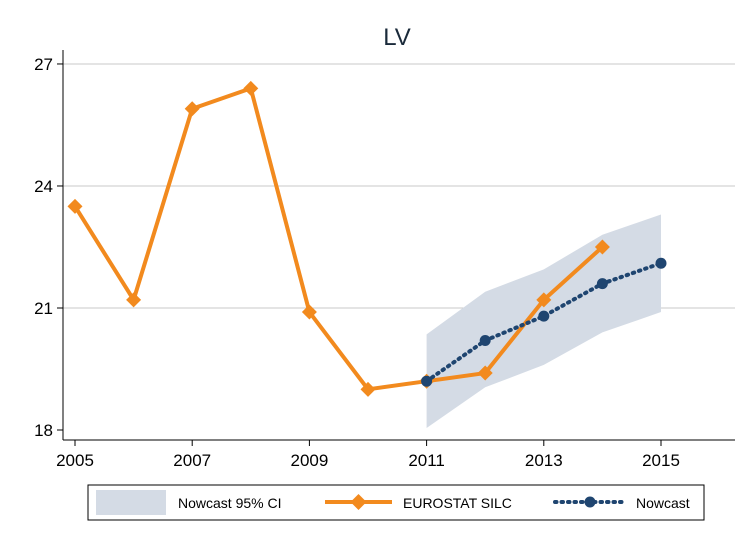 This screenshot has height=550, width=750. I want to click on y-tick-label-21: 21, so click(43, 308).